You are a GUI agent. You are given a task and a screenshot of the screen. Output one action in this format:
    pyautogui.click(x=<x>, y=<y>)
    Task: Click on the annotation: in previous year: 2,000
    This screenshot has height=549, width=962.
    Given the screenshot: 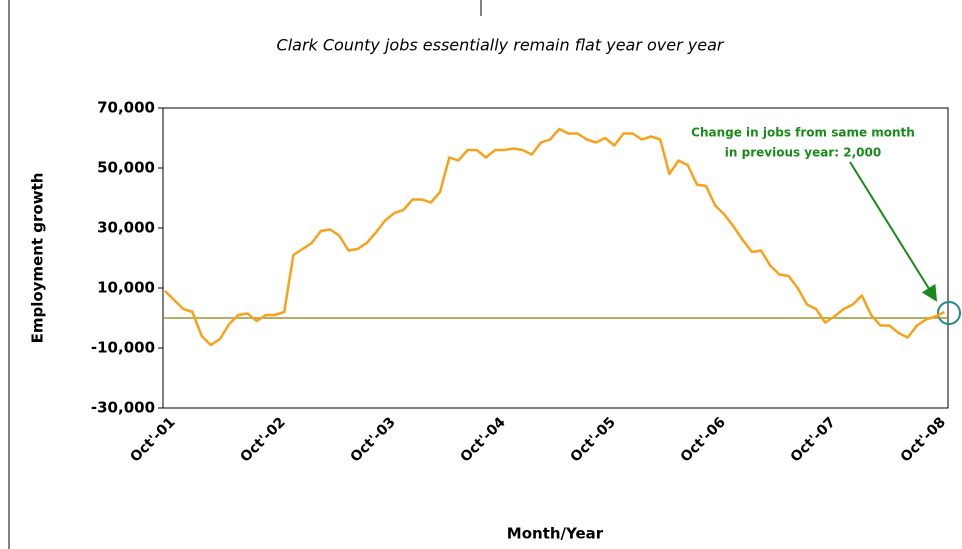 What is the action you would take?
    pyautogui.click(x=803, y=153)
    